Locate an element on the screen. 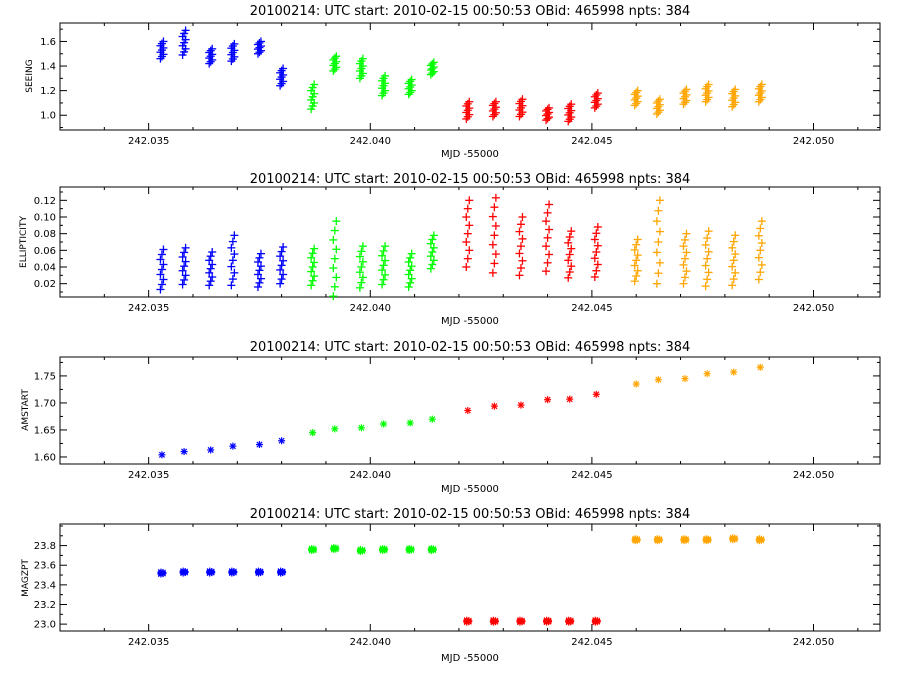  panel-amstart-xlabel: MJD -55000 is located at coordinates (470, 489).